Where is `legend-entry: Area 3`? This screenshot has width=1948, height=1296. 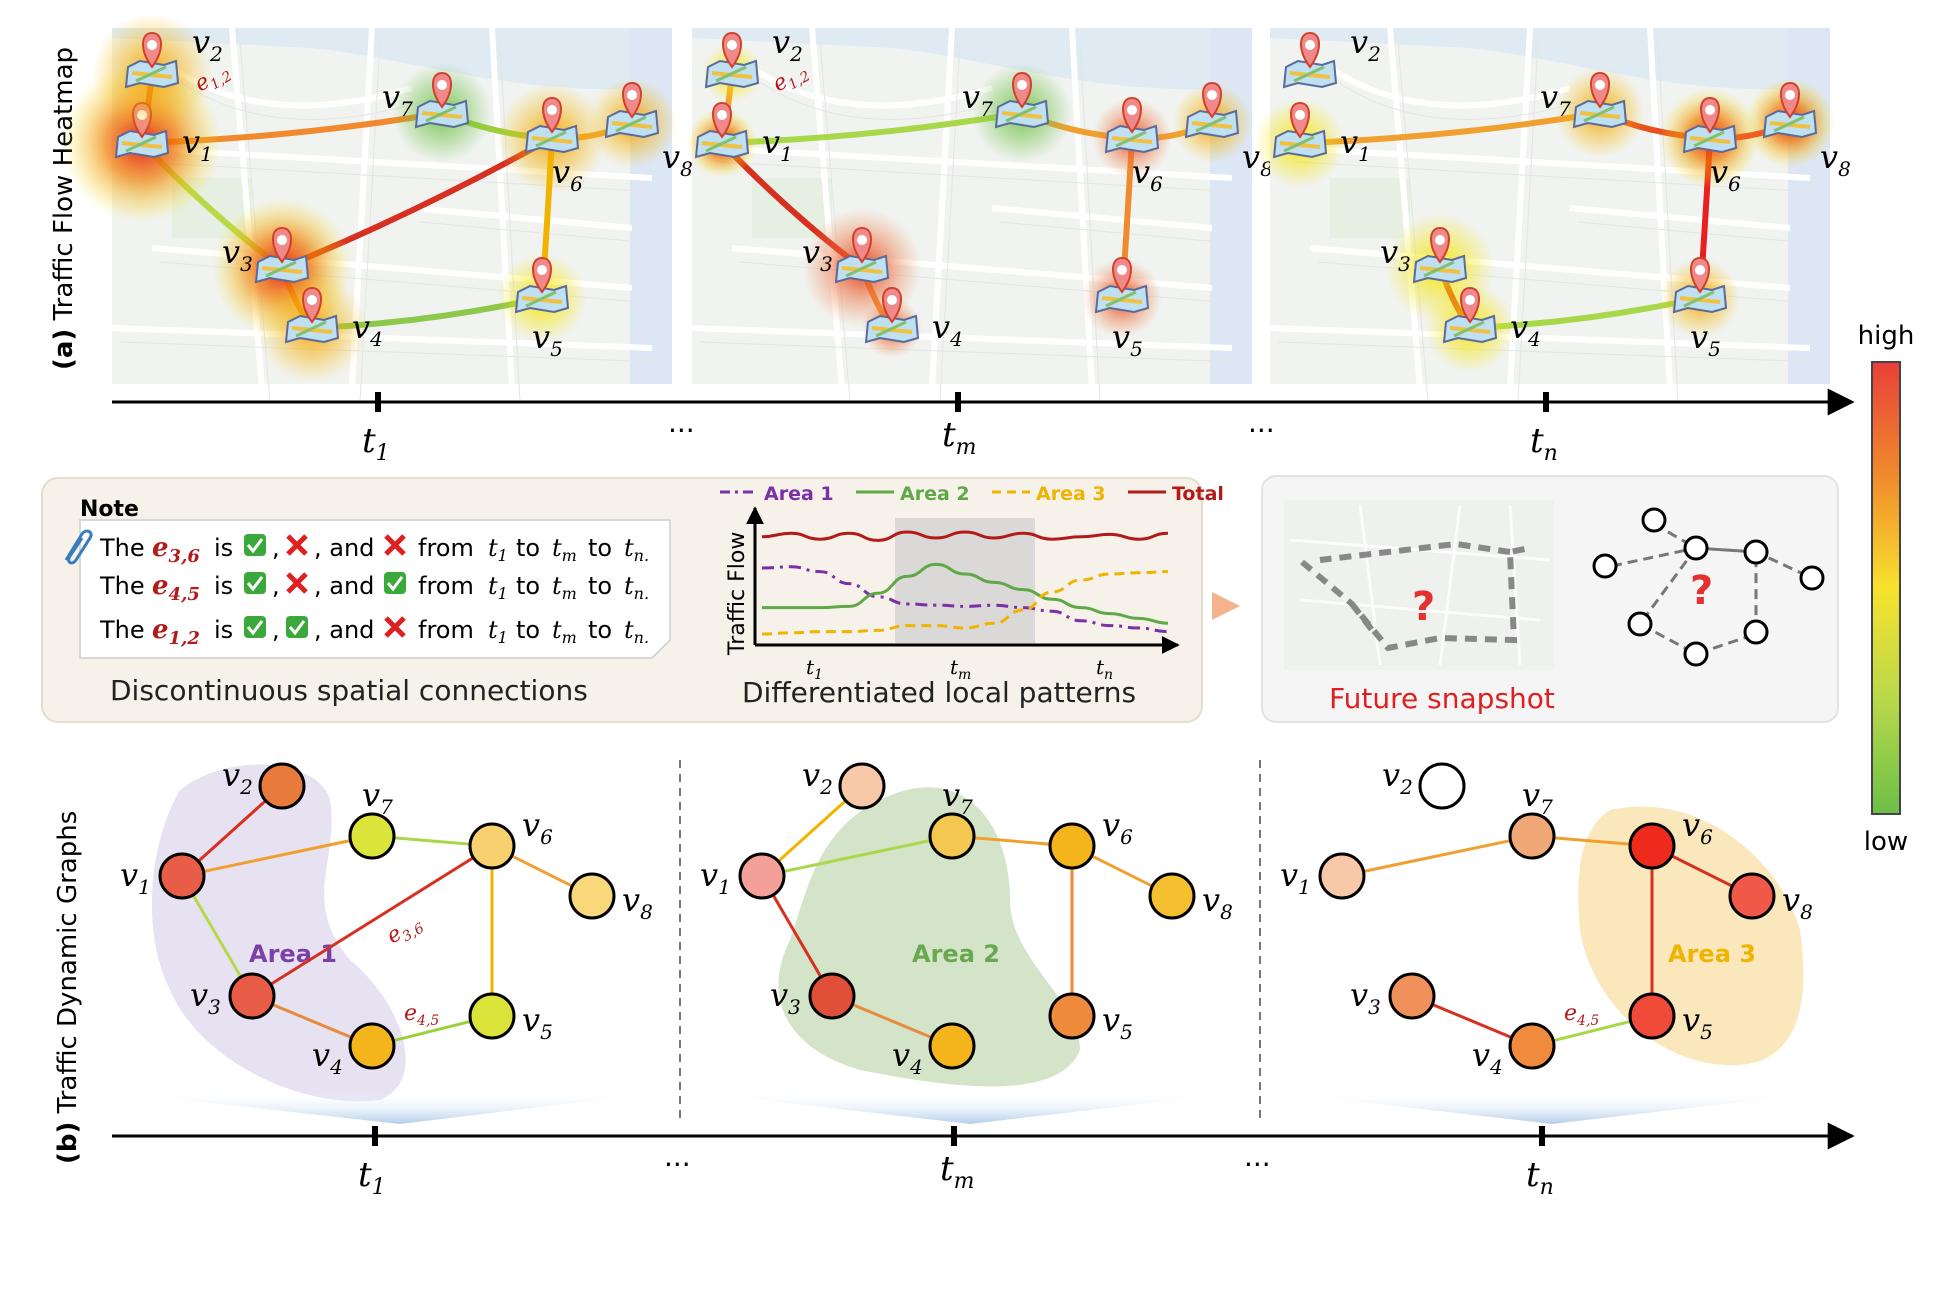 legend-entry: Area 3 is located at coordinates (1049, 494).